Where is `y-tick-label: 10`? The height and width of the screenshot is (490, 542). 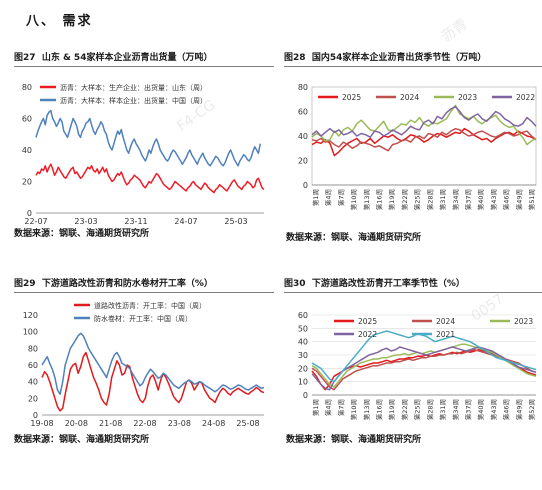
y-tick-label: 10 is located at coordinates (303, 382).